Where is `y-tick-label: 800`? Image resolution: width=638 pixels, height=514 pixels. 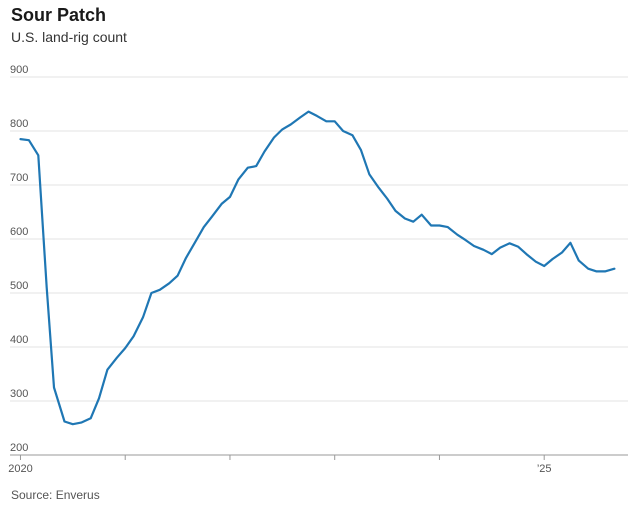 y-tick-label: 800 is located at coordinates (19, 124).